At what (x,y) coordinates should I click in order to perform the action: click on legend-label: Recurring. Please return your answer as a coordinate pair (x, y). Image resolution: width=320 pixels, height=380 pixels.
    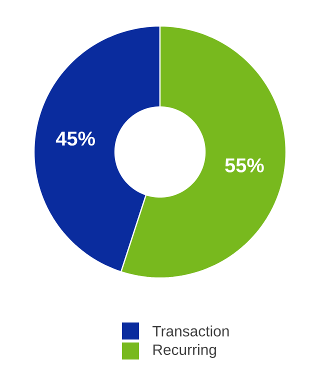
    Looking at the image, I should click on (184, 351).